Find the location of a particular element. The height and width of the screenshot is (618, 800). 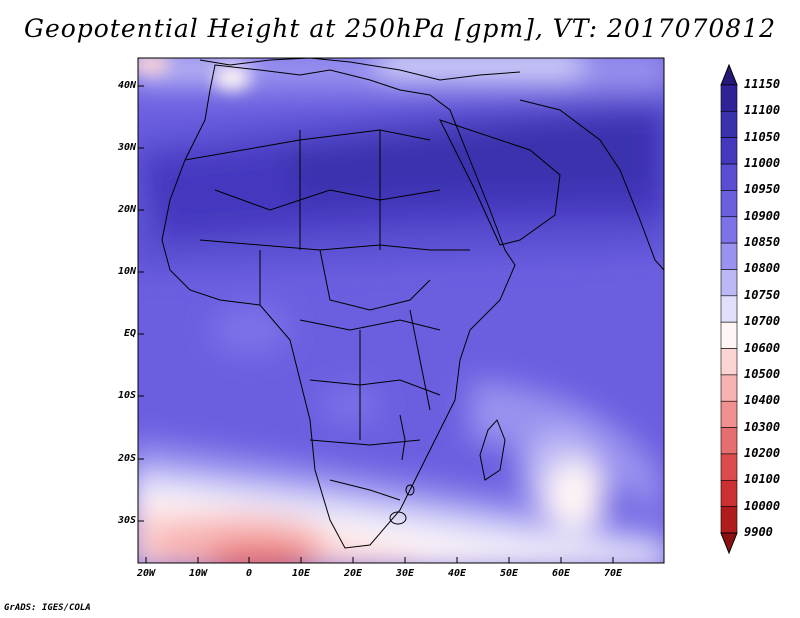

colorbar-label: 10850 is located at coordinates (762, 242).